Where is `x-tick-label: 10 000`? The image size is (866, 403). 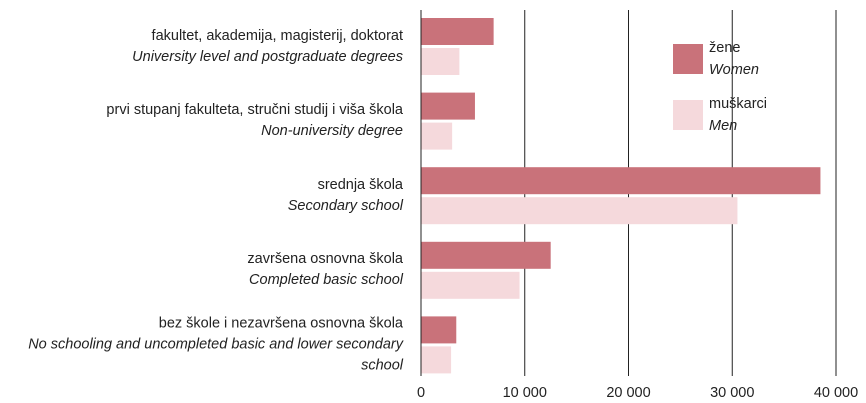
x-tick-label: 10 000 is located at coordinates (525, 393).